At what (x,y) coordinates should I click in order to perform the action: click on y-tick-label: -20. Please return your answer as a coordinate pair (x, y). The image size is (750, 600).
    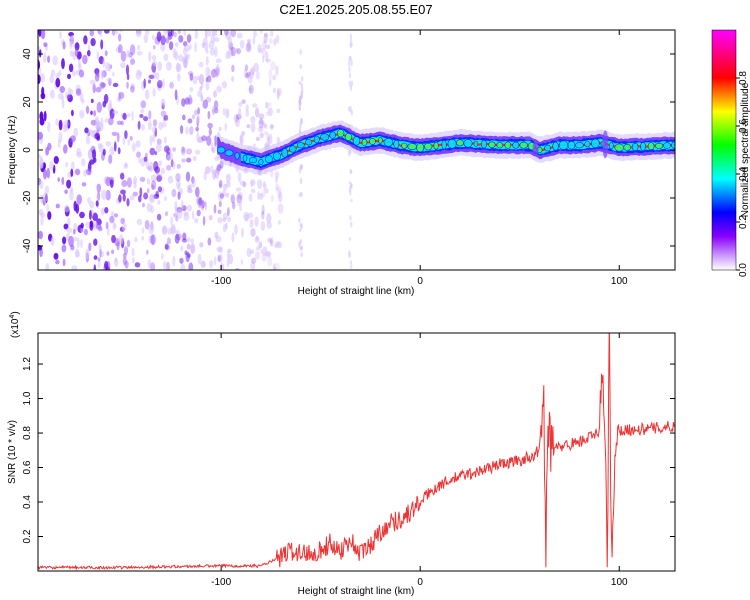
    Looking at the image, I should click on (27, 197).